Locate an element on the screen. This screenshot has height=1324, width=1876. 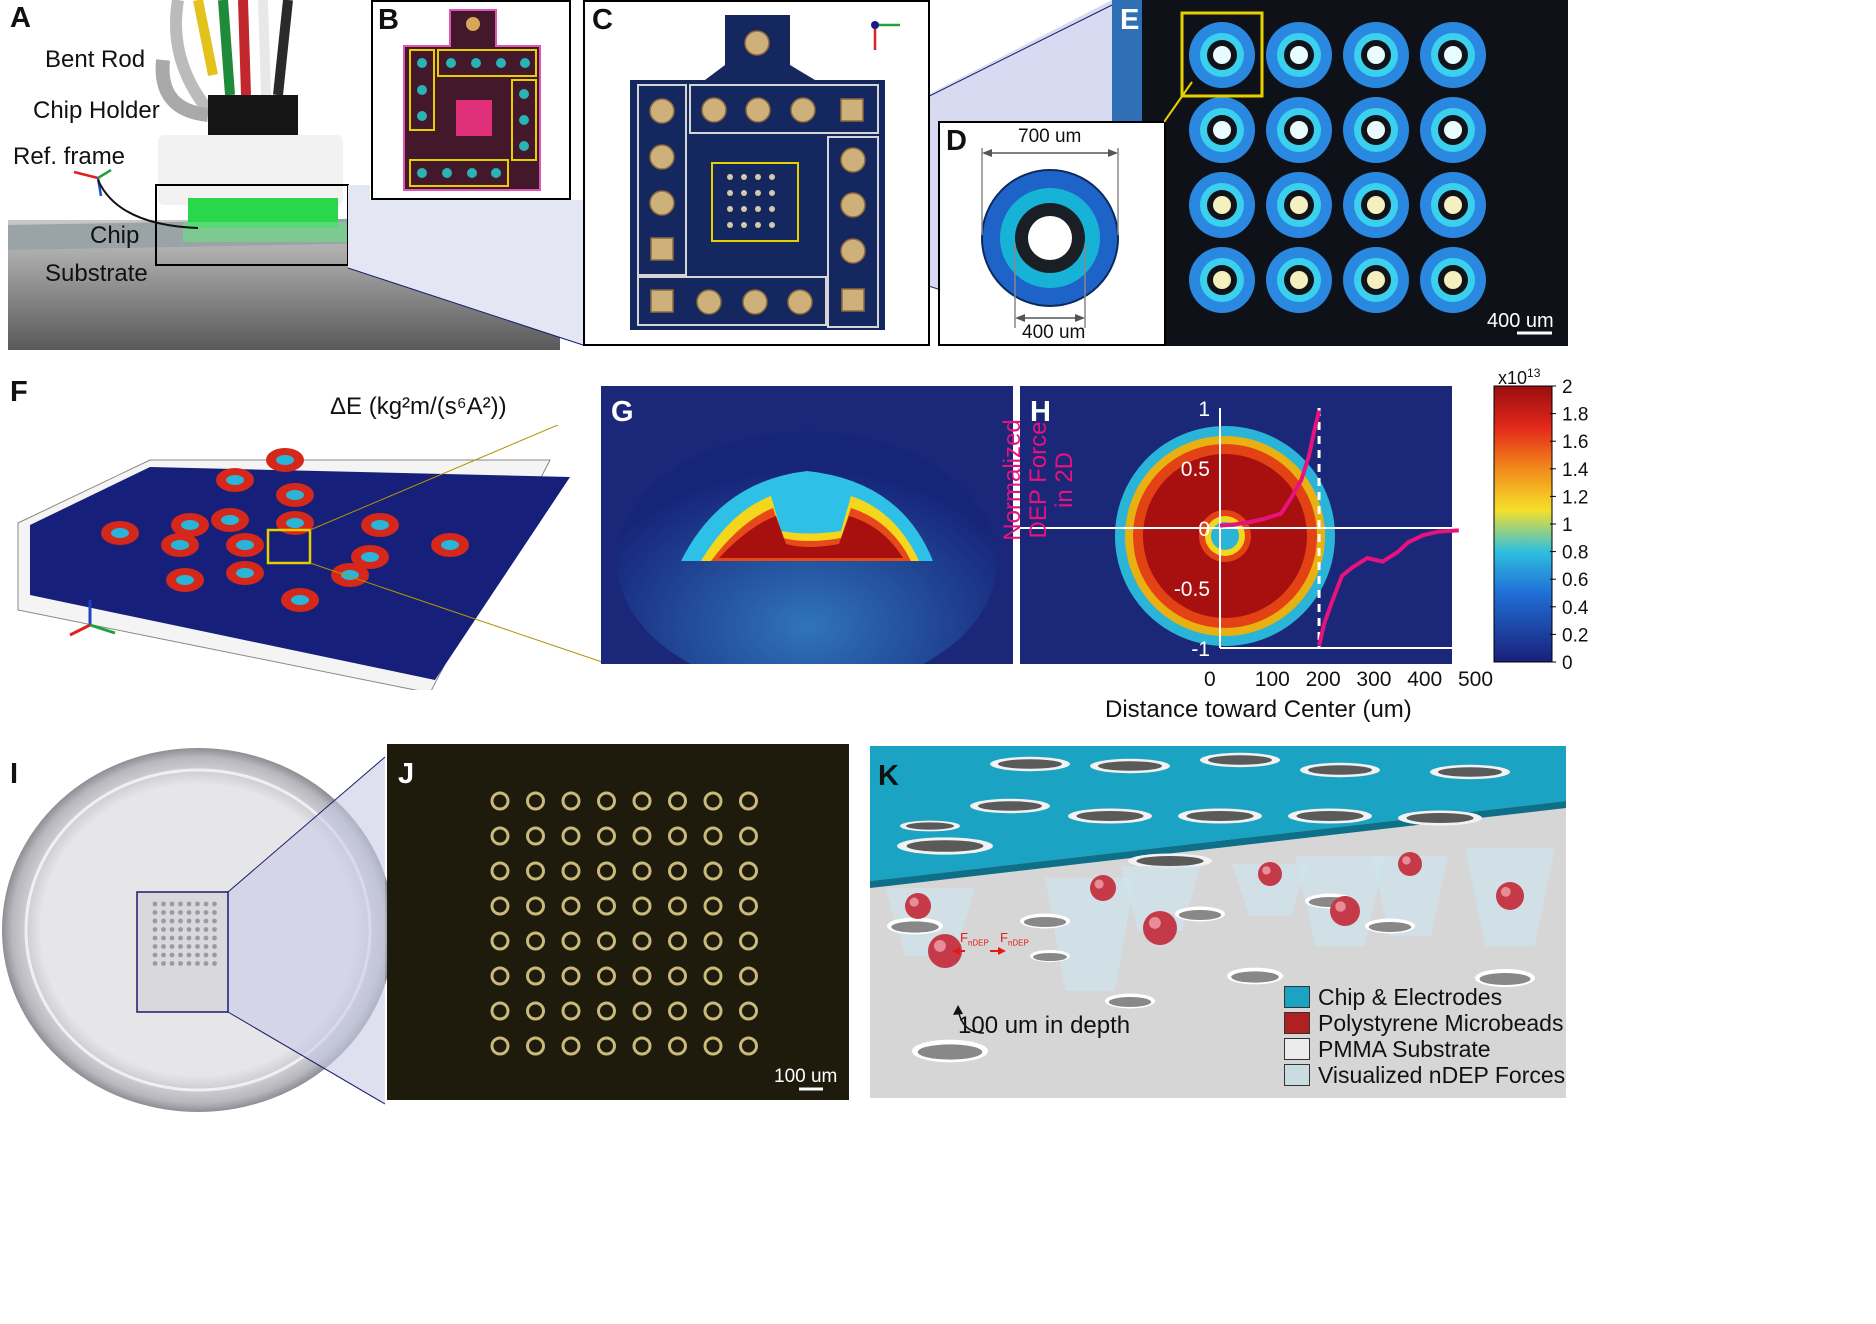
colorbar-tick-label: 1 is located at coordinates (1567, 525).